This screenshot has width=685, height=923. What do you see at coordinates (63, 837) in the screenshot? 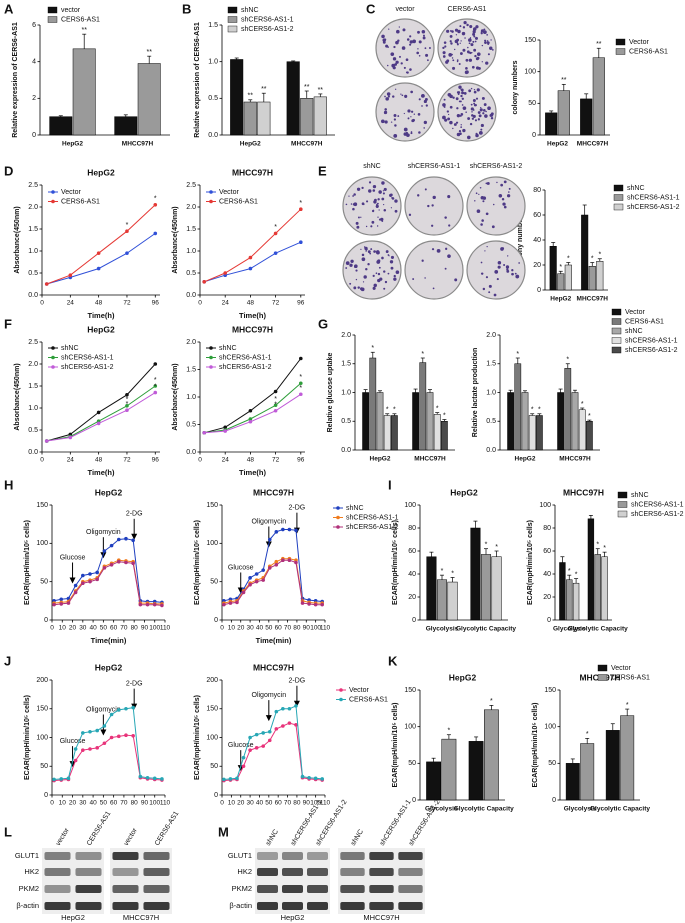
I see `lane-label: vector` at bounding box center [63, 837].